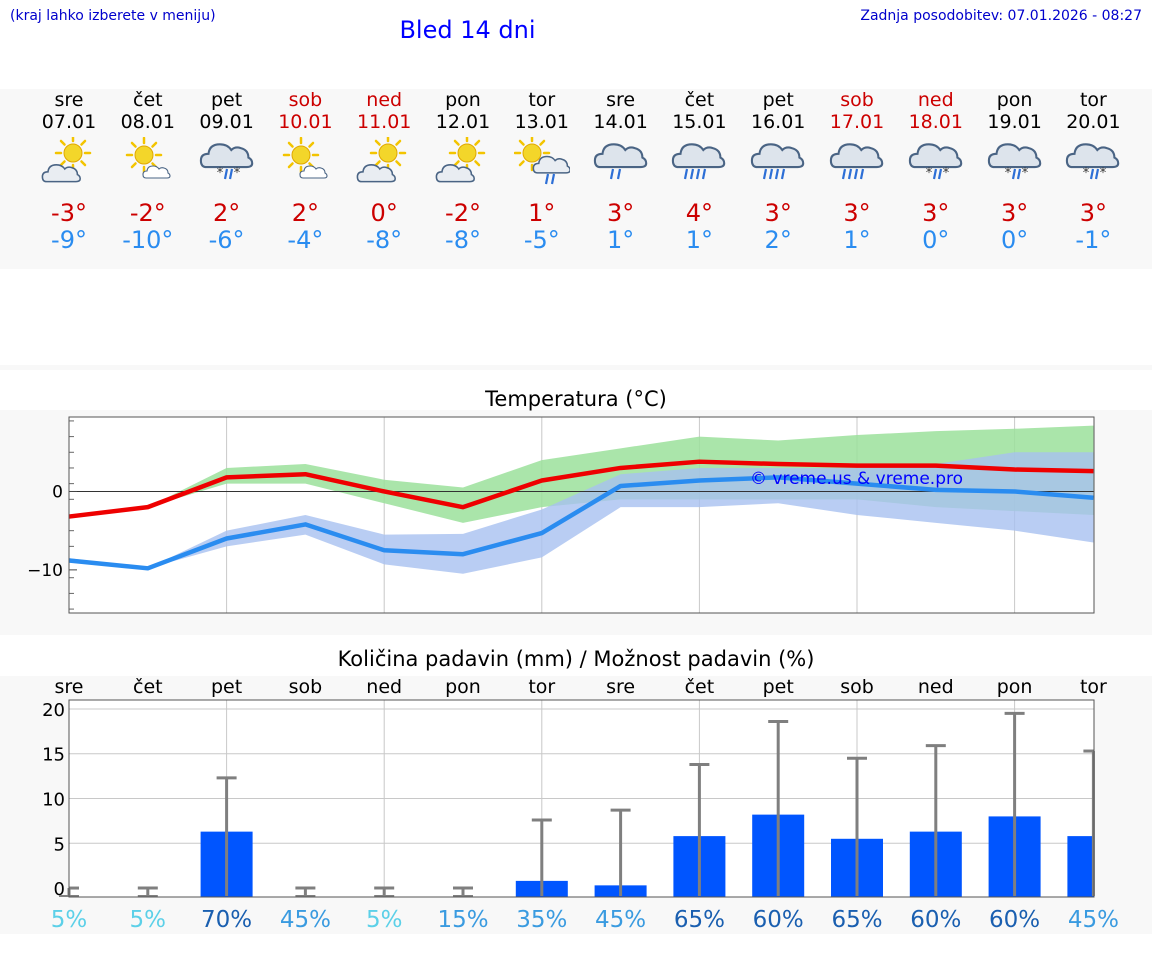 This screenshot has height=975, width=1152. Describe the element at coordinates (1001, 16) in the screenshot. I see `last-update-text: Zadnja posodobitev: 07.01.2026 - 08:27` at that location.